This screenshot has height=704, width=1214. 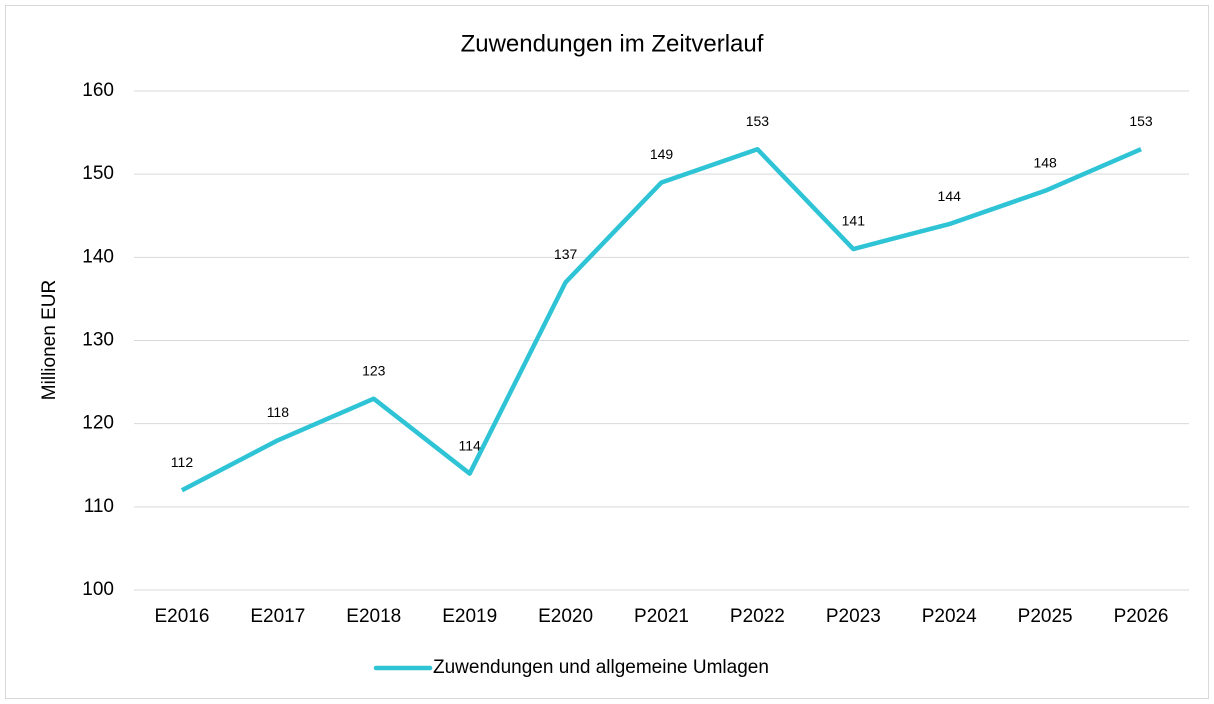 I want to click on x-tick-label: E2016, so click(x=181, y=616).